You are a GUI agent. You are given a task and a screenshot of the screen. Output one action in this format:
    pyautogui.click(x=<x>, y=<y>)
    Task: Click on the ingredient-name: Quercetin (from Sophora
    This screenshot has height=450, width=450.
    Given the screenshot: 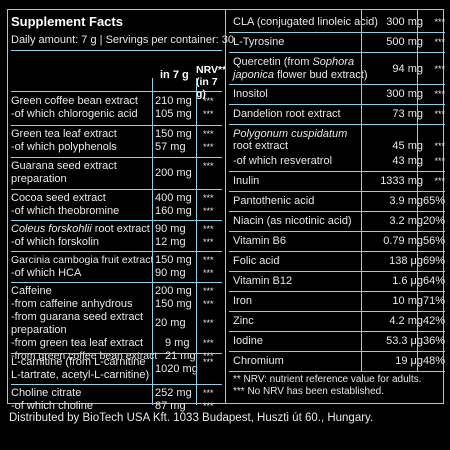 What is the action you would take?
    pyautogui.click(x=300, y=62)
    